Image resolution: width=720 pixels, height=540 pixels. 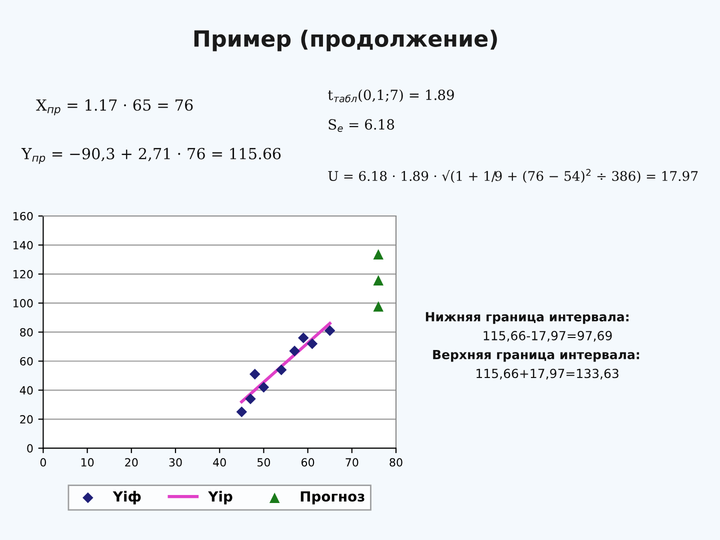 What do you see at coordinates (175, 462) in the screenshot?
I see `x-tick-label: 30` at bounding box center [175, 462].